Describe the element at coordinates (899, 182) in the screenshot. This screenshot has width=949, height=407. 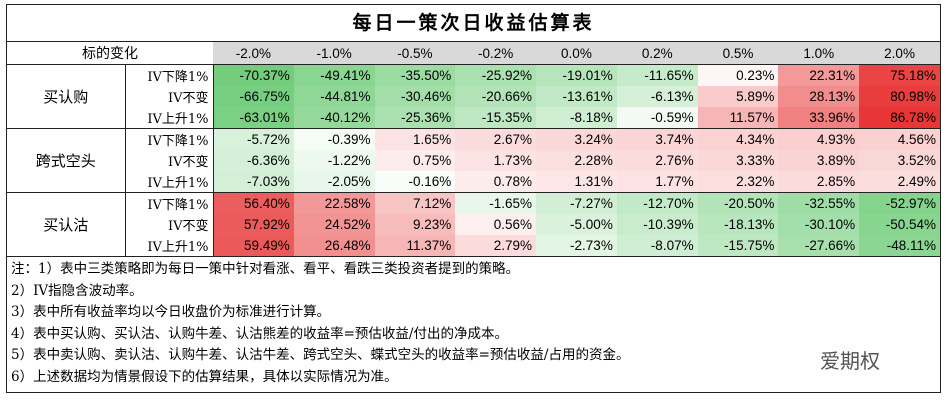
I see `value-cell: 2.49%` at that location.